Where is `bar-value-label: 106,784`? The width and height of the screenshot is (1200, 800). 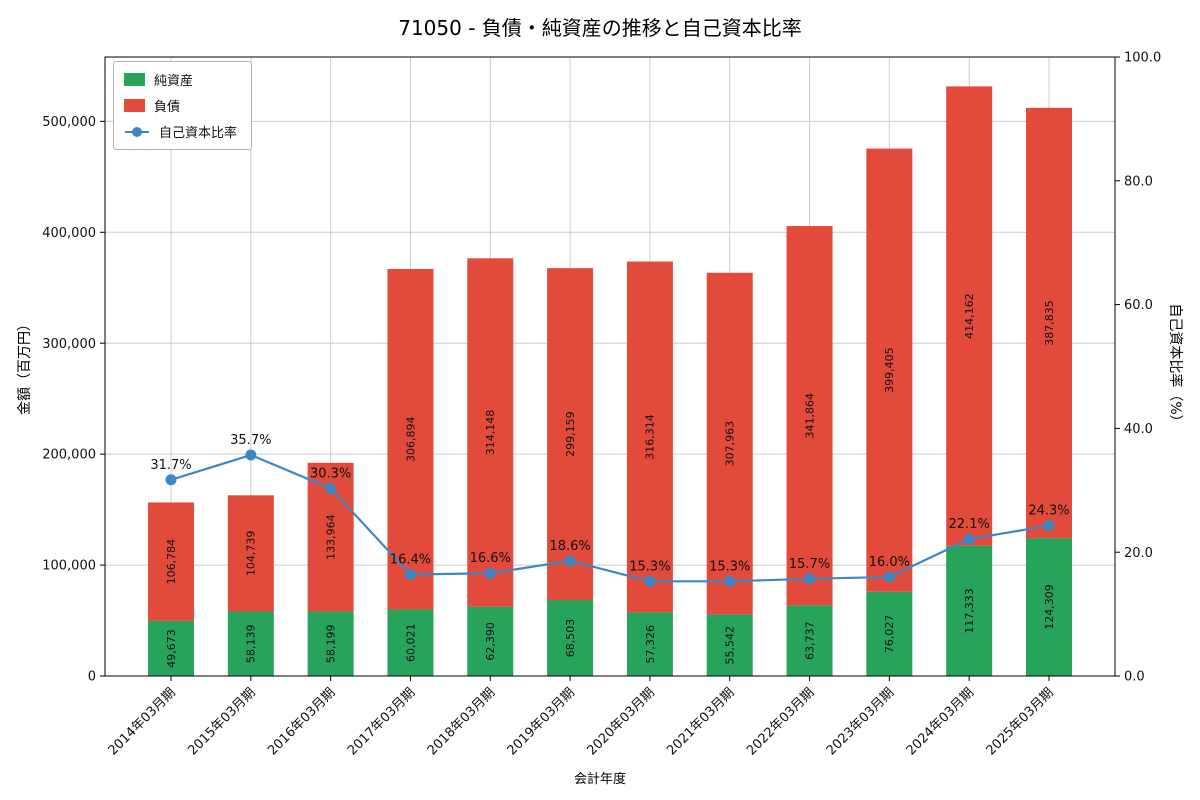 bar-value-label: 106,784 is located at coordinates (171, 562).